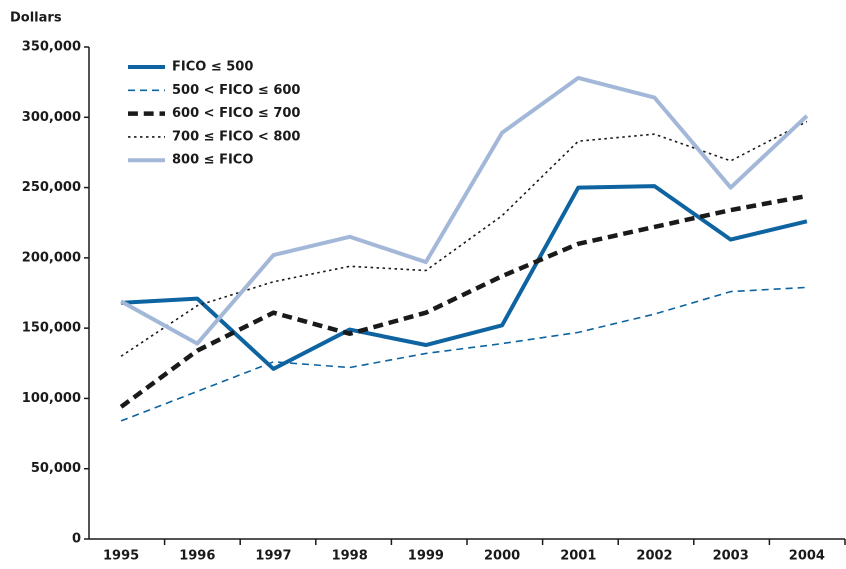 Image resolution: width=846 pixels, height=569 pixels. Describe the element at coordinates (51, 328) in the screenshot. I see `y-tick-label: 150,000` at that location.